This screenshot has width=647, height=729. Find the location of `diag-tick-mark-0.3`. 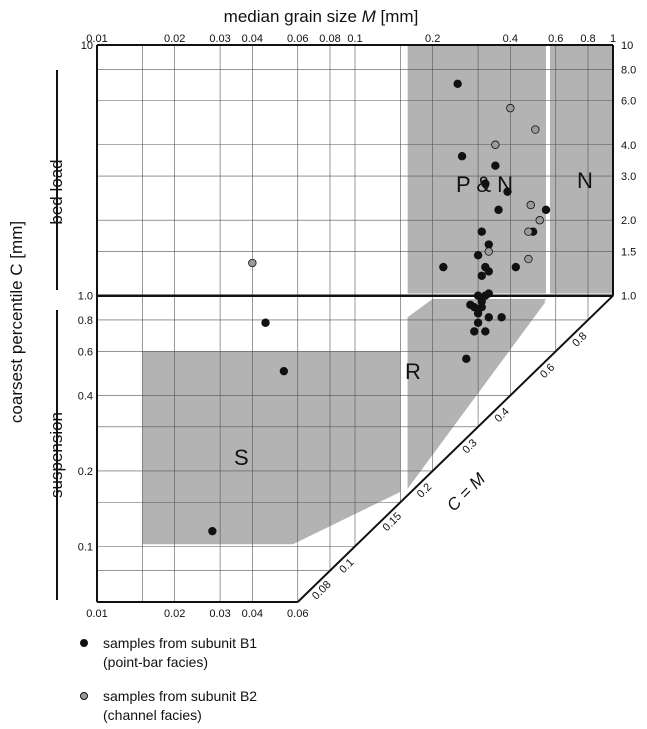

diag-tick-mark-0.3 is located at coordinates (474, 431).